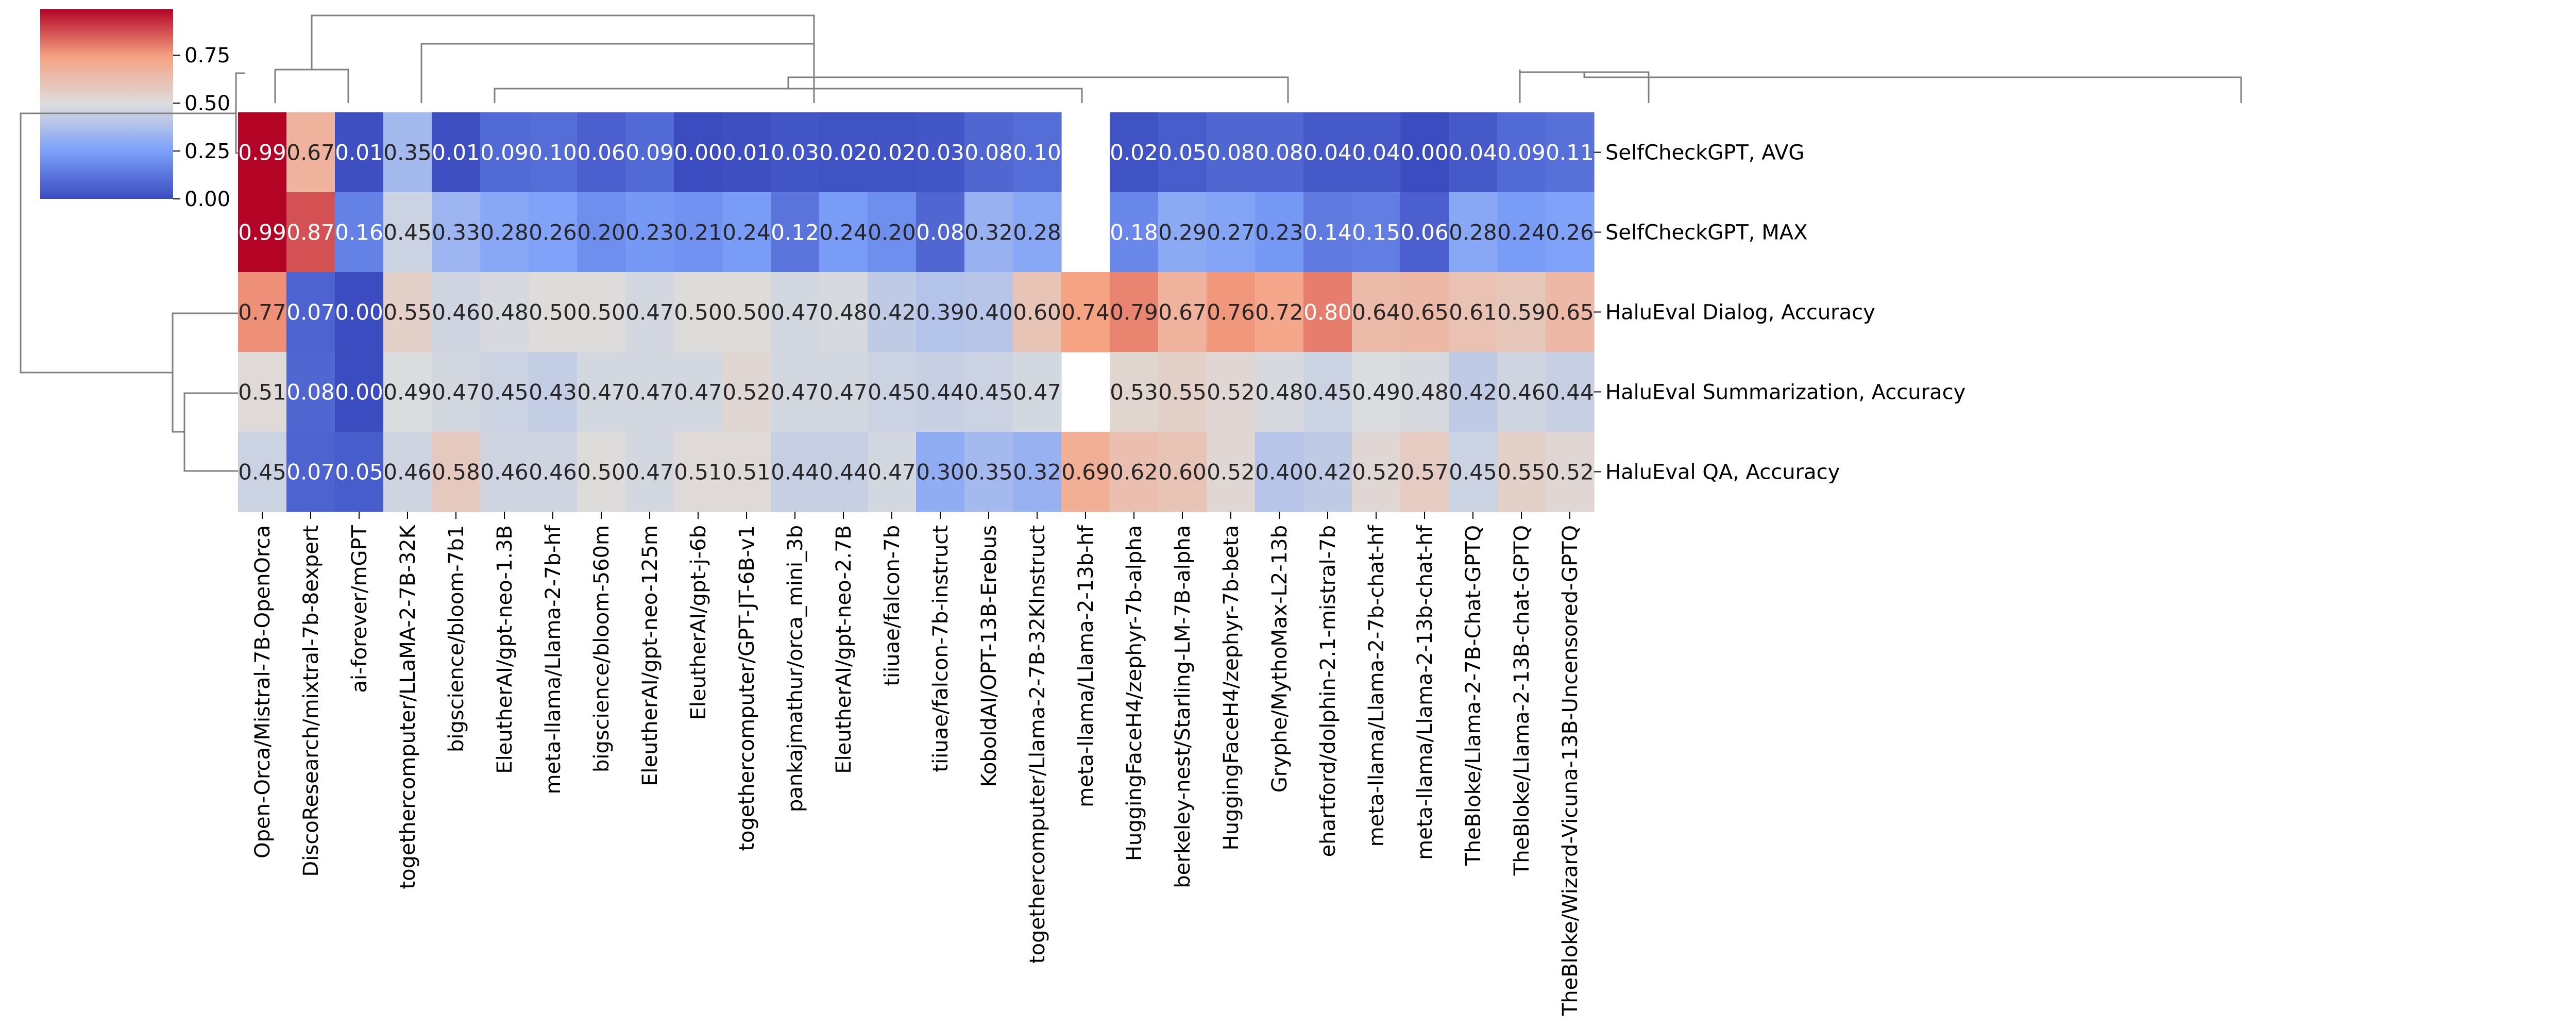 The image size is (2576, 1028). What do you see at coordinates (698, 622) in the screenshot?
I see `column-label: EleutherAI/gpt-j-6b` at bounding box center [698, 622].